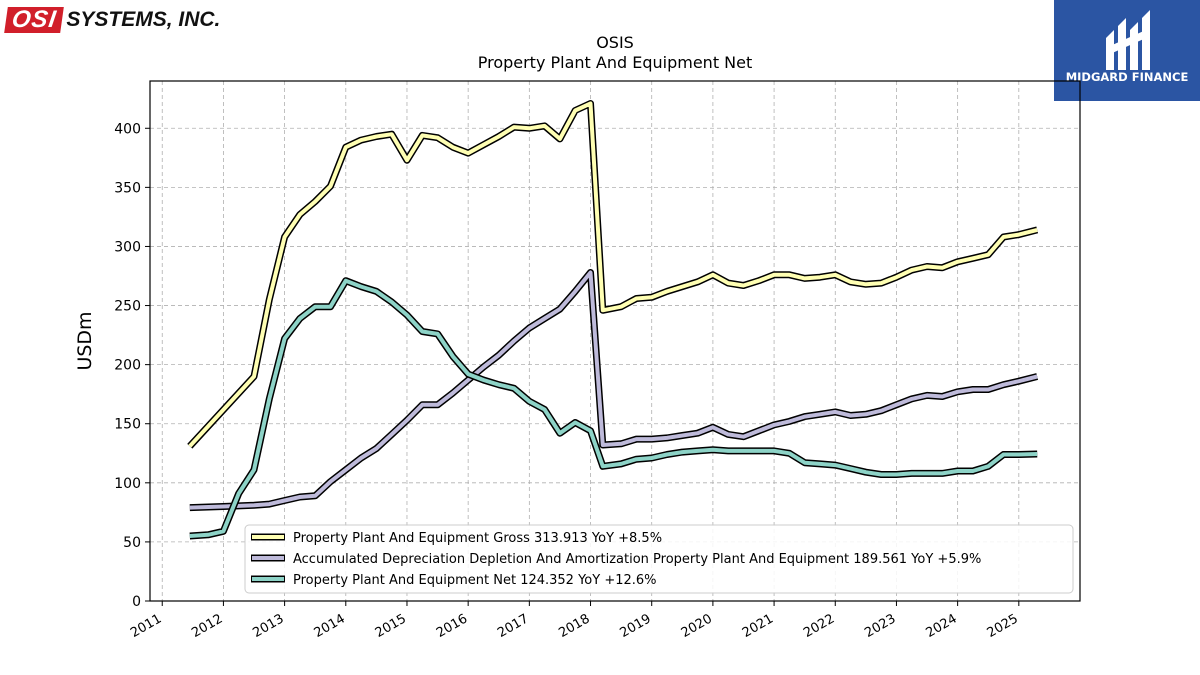  I want to click on y-tick-label: 50, so click(132, 543).